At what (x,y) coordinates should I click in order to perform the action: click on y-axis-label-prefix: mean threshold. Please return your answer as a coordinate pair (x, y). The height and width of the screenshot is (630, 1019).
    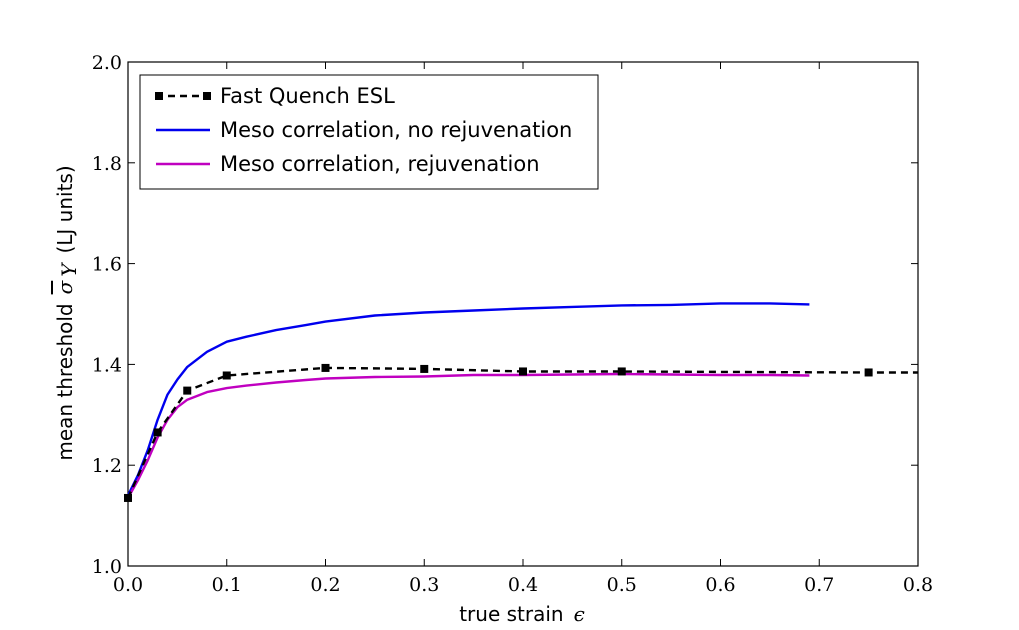
    Looking at the image, I should click on (65, 381).